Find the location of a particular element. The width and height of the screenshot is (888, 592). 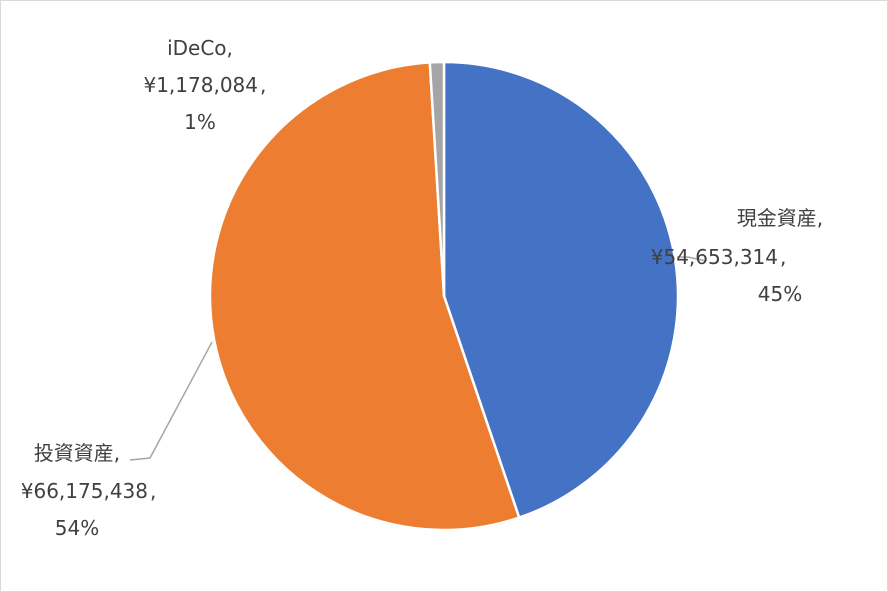

data-label-invest-value: ¥66,175,438 is located at coordinates (84, 491).